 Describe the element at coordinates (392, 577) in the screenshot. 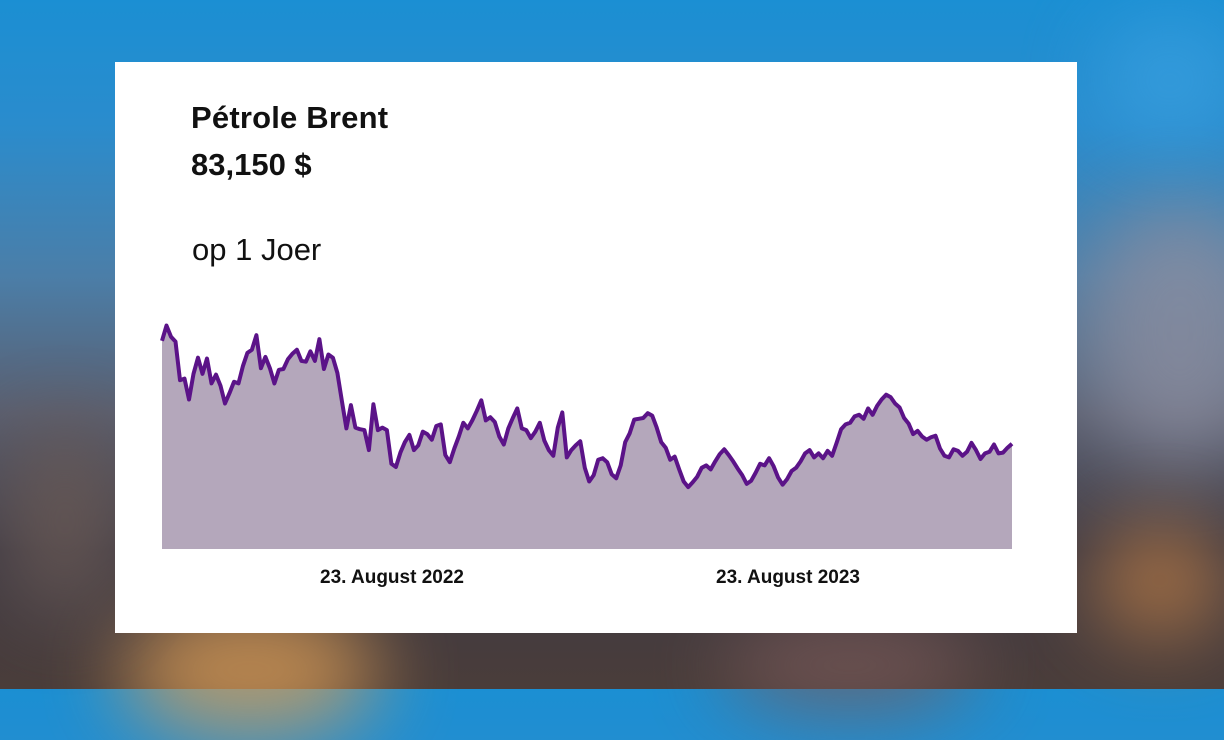

I see `x-tick-label: 23. August 2022` at that location.